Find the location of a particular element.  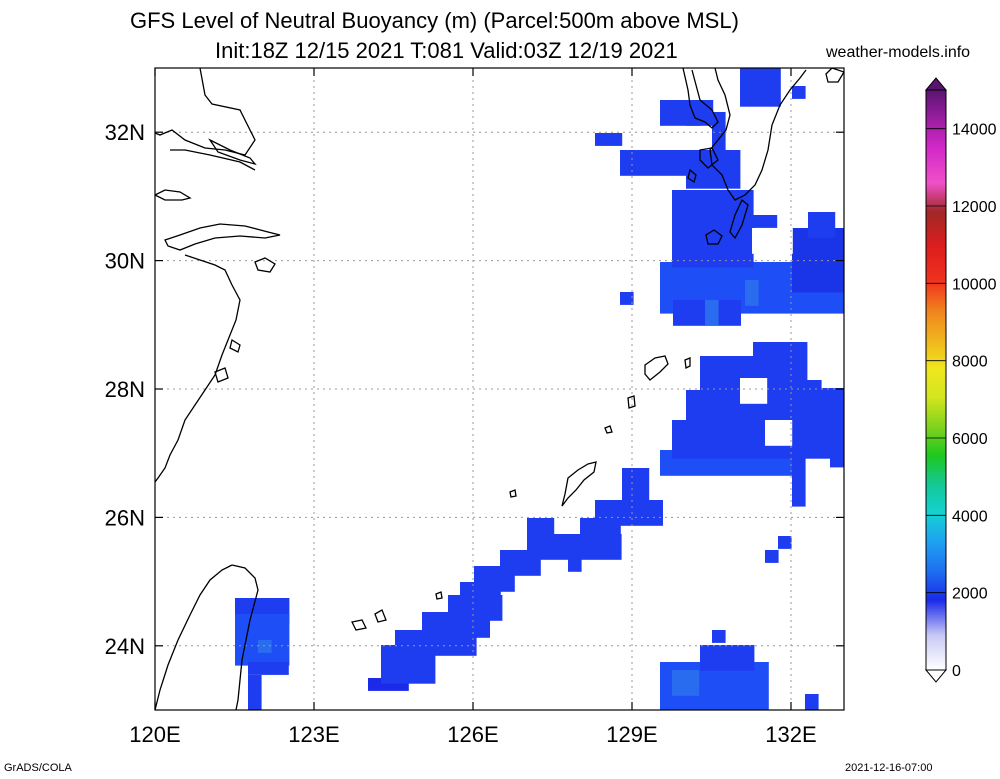

lon-tick-label: 126E is located at coordinates (472, 734).